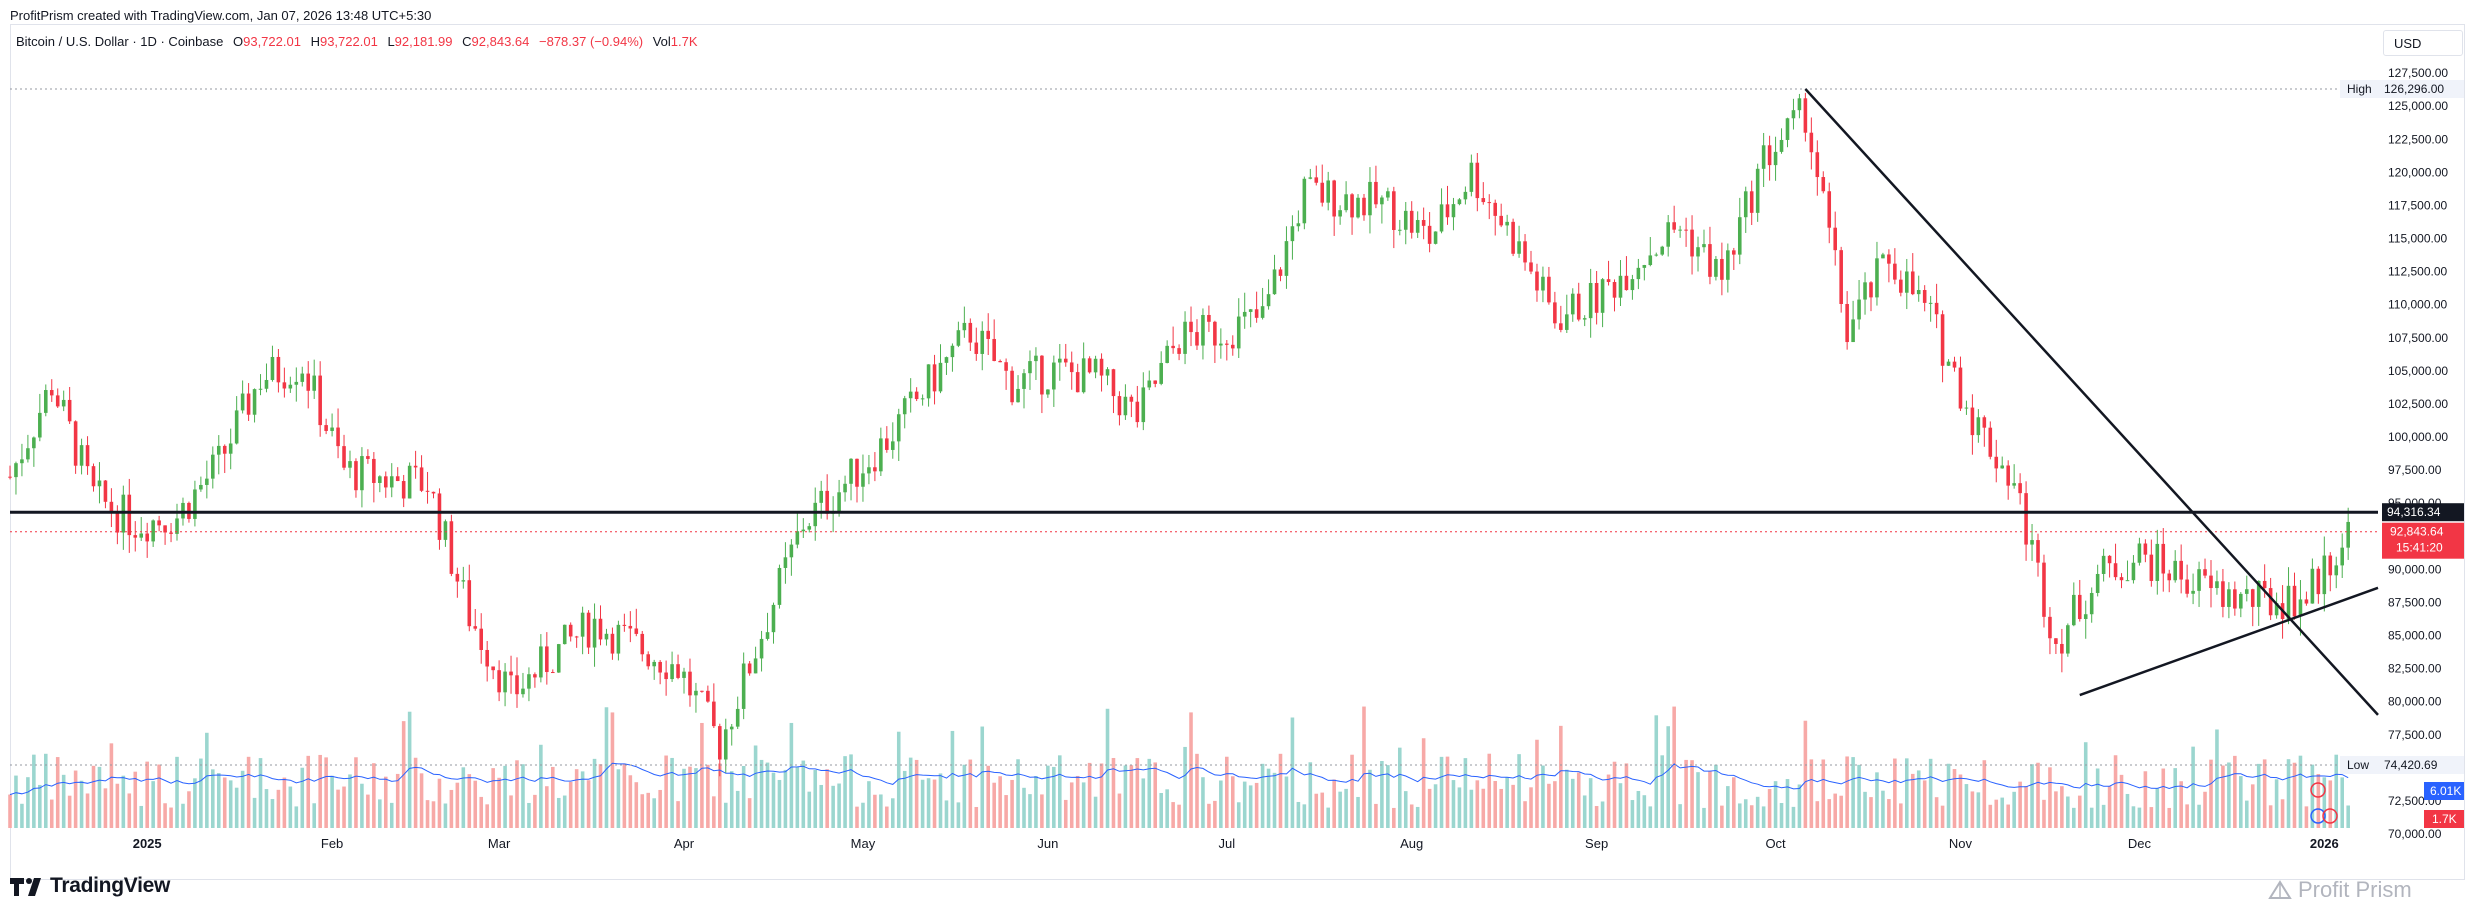  I want to click on tradingview-brand: TradingView, so click(90, 886).